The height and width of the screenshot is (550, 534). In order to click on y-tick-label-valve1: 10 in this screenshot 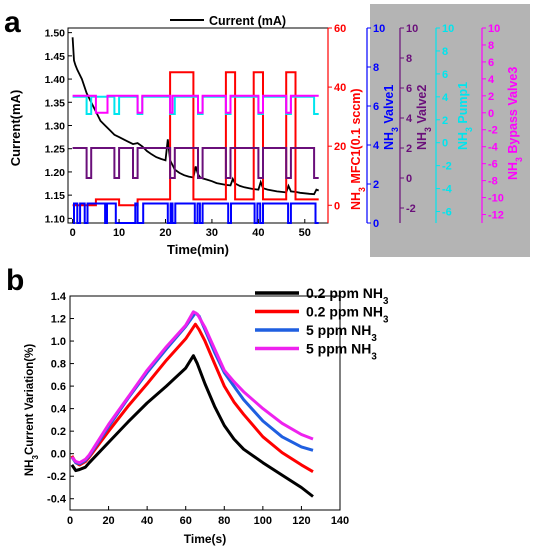, I will do `click(379, 29)`.